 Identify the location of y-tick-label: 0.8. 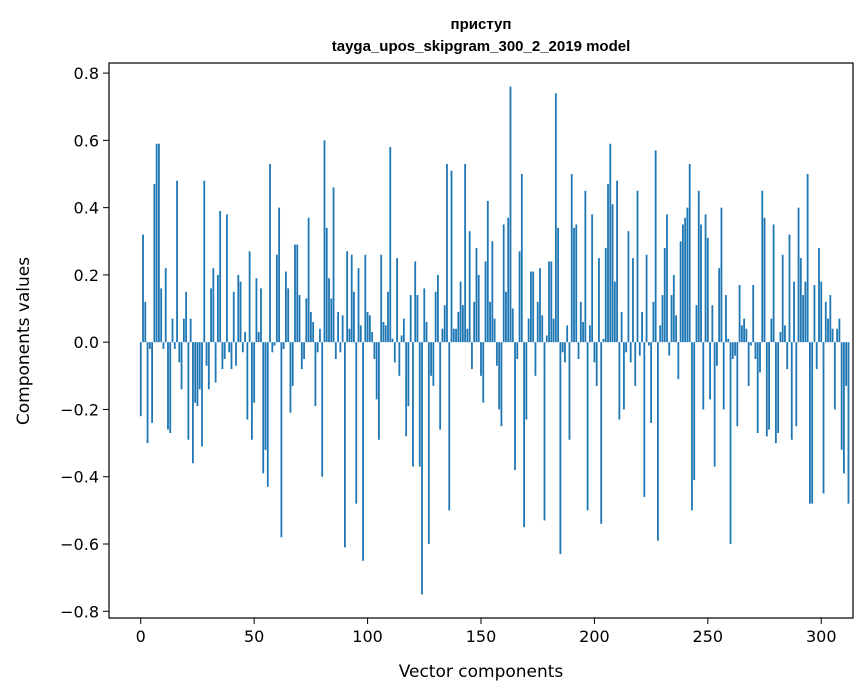
(86, 73).